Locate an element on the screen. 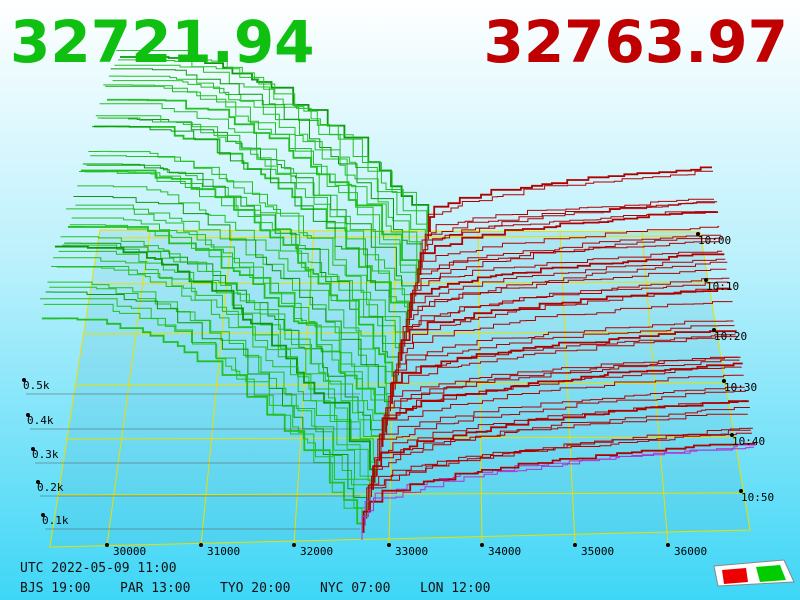 This screenshot has width=800, height=600. volume-label: 0.5k is located at coordinates (36, 385).